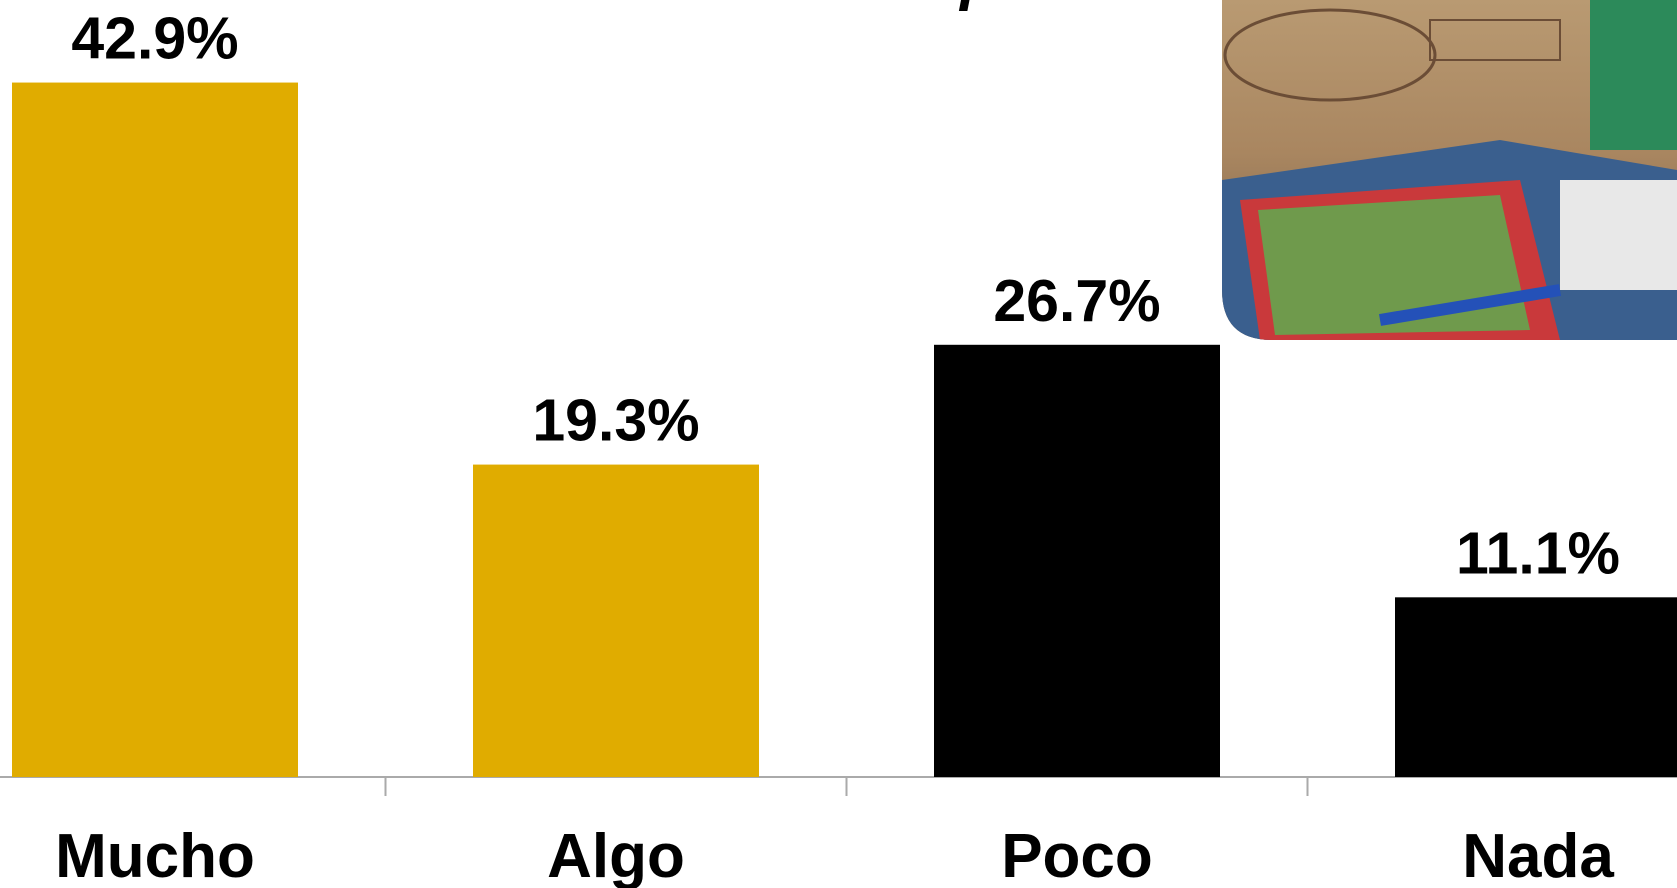 This screenshot has height=888, width=1677. Describe the element at coordinates (1449, 170) in the screenshot. I see `photo` at that location.